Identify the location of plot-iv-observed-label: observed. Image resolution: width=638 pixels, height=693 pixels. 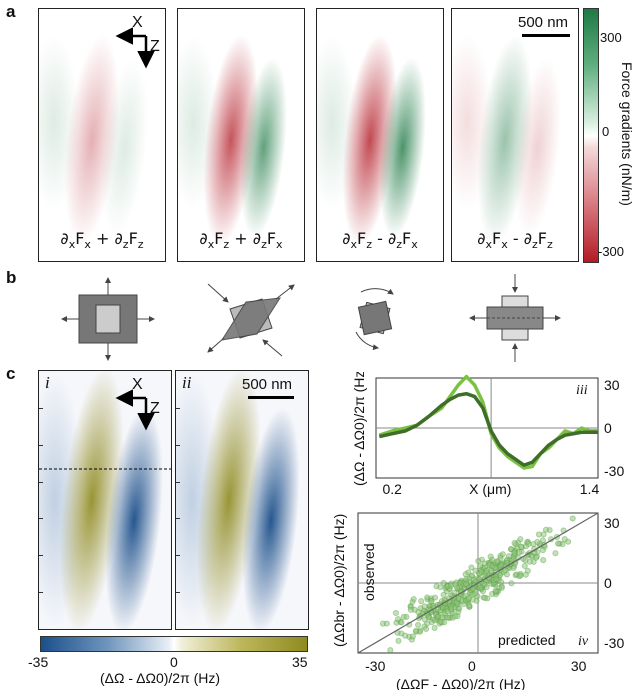
(369, 572).